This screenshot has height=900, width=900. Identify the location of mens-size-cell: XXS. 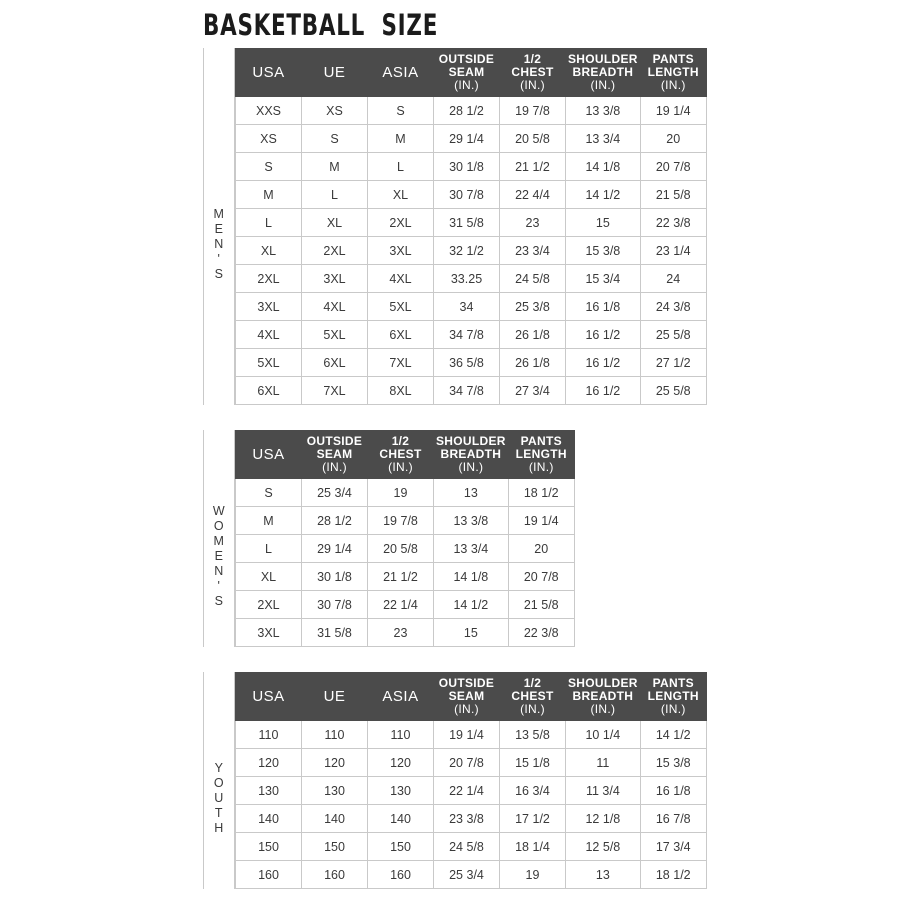
(268, 110).